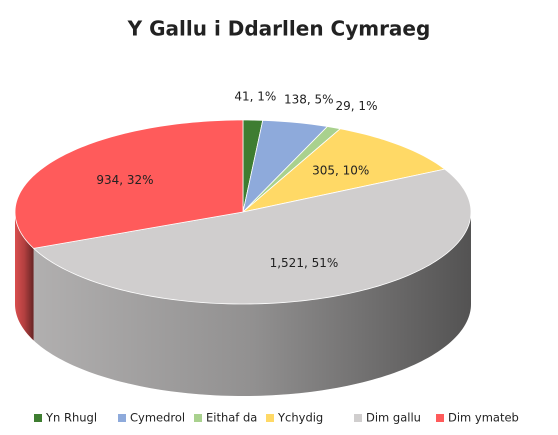  I want to click on chart-title: Y Gallu i Ddarllen Cymraeg, so click(279, 29).